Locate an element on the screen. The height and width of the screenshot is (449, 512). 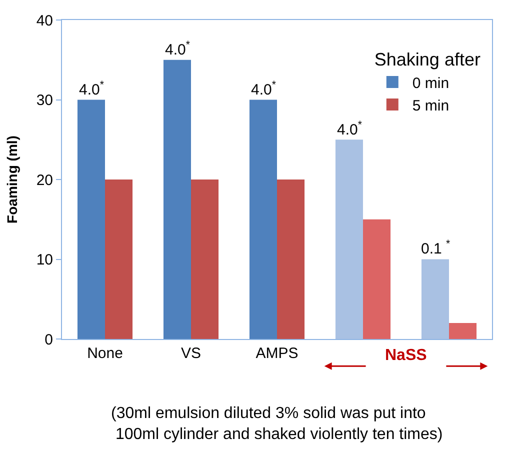
text: (30ml emulsion diluted 3% solid was put into 100ml cylinder and shaked violently ten times) is located at coordinates (277, 424).